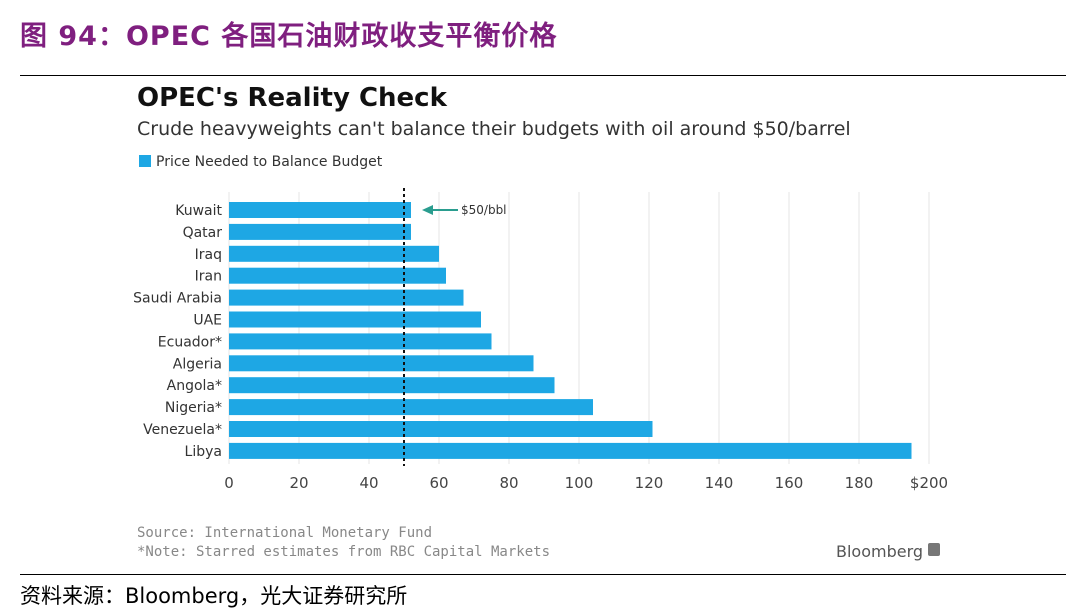  I want to click on x-tick-label: 40, so click(368, 483).